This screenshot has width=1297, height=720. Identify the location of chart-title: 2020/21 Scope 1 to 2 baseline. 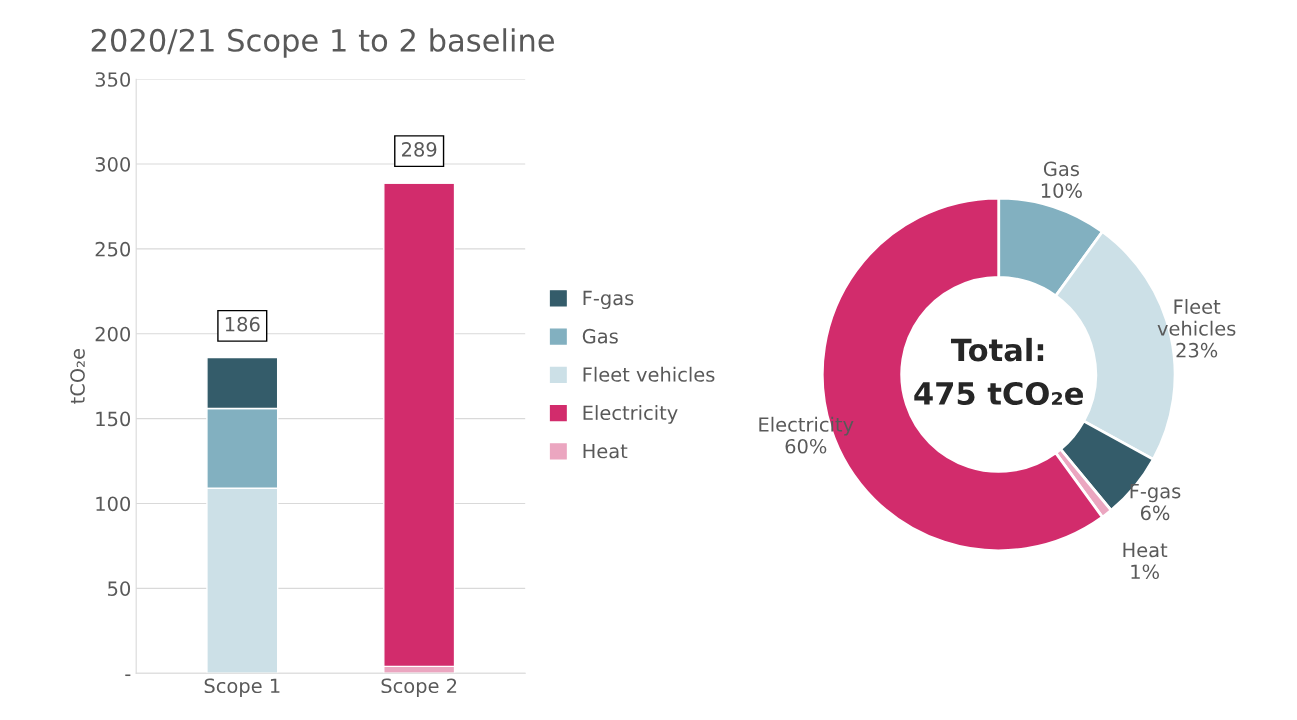
(322, 43).